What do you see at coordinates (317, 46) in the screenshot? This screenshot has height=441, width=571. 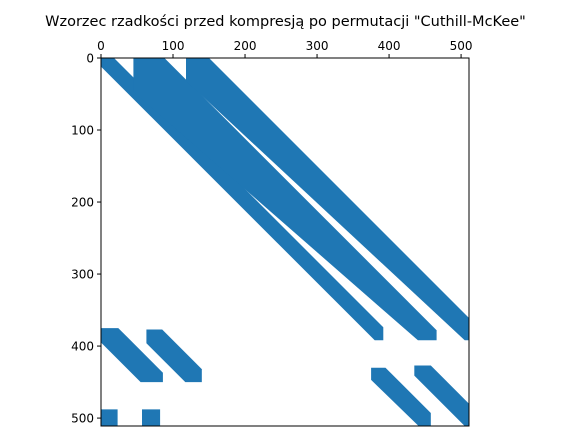 I see `x-tick-label: 300` at bounding box center [317, 46].